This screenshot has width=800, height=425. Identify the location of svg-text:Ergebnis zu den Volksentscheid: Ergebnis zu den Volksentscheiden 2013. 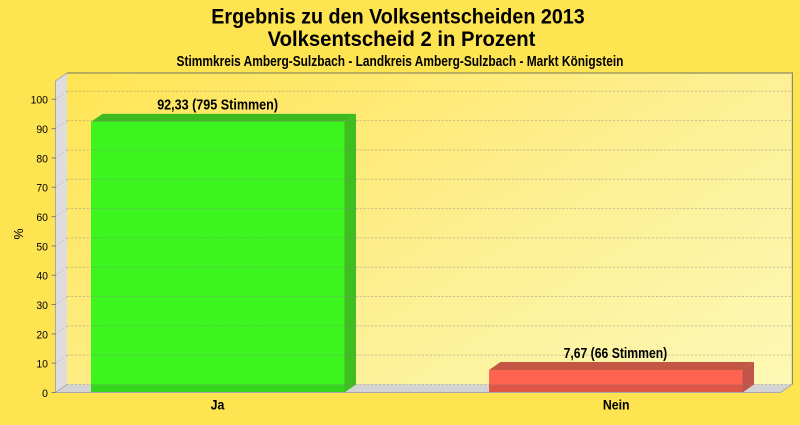
(397, 17).